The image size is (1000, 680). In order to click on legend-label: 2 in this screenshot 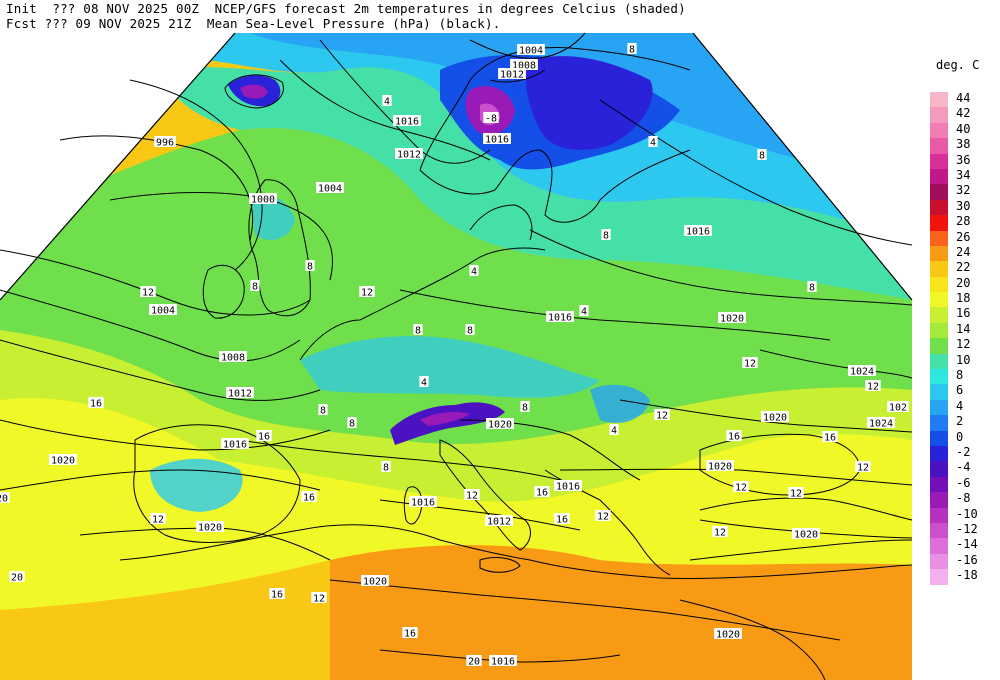, I will do `click(960, 421)`.